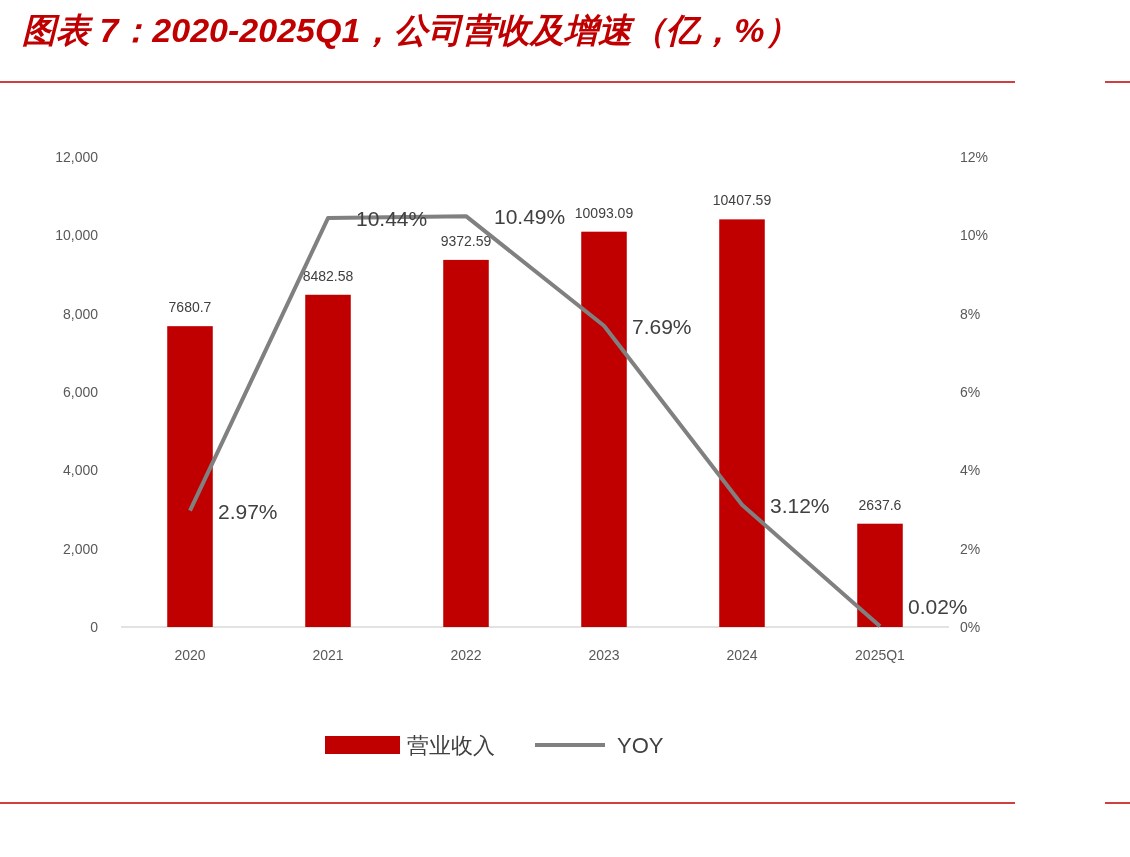 This screenshot has height=857, width=1130. Describe the element at coordinates (80, 470) in the screenshot. I see `y-tick-label: 4,000` at that location.